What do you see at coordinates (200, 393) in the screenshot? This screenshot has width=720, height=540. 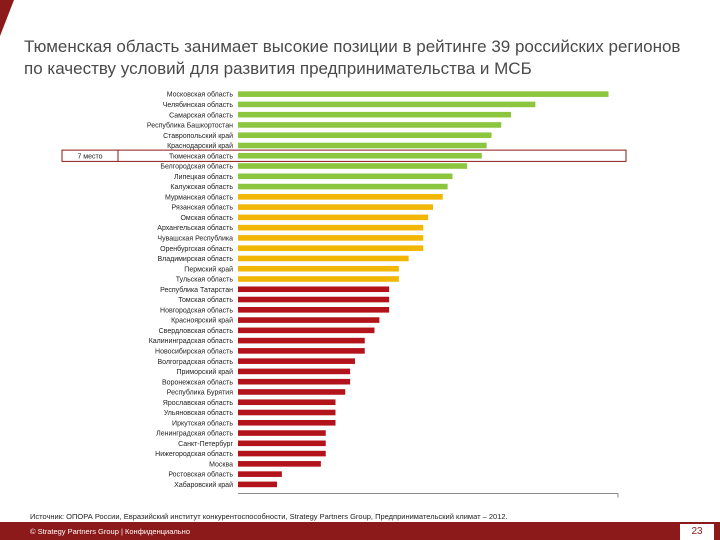 I see `category-label: Республика Бурятия` at bounding box center [200, 393].